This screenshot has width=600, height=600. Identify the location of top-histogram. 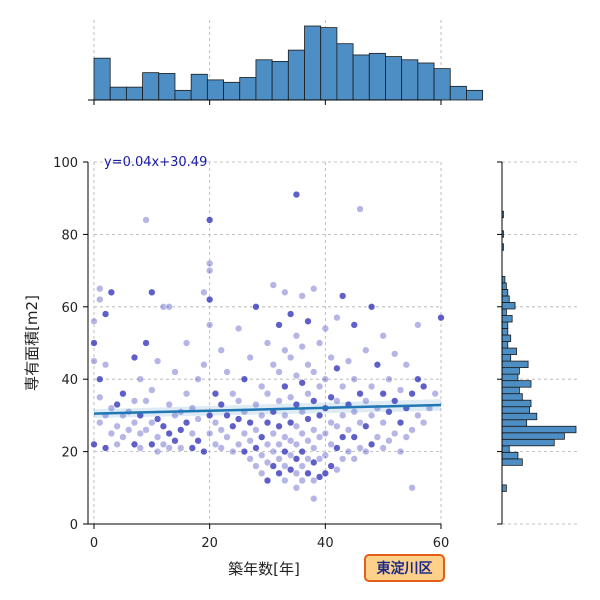
(286, 62).